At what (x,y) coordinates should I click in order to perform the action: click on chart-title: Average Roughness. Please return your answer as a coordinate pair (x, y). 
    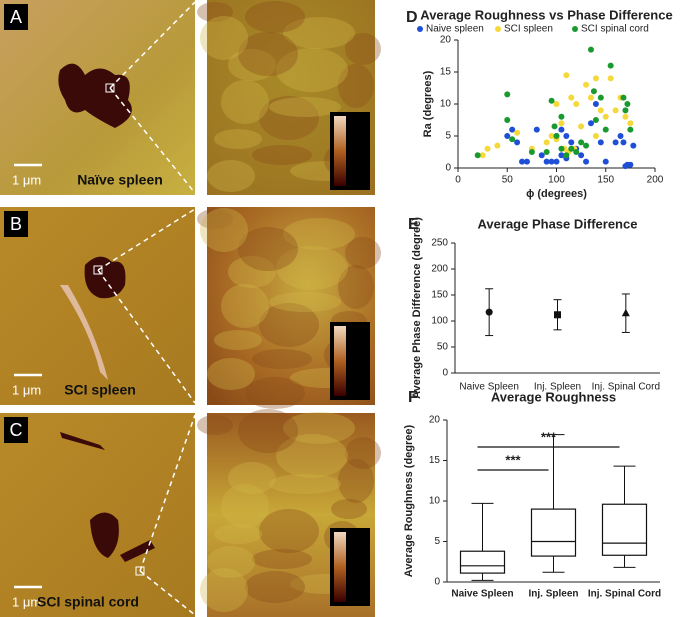
    Looking at the image, I should click on (553, 396).